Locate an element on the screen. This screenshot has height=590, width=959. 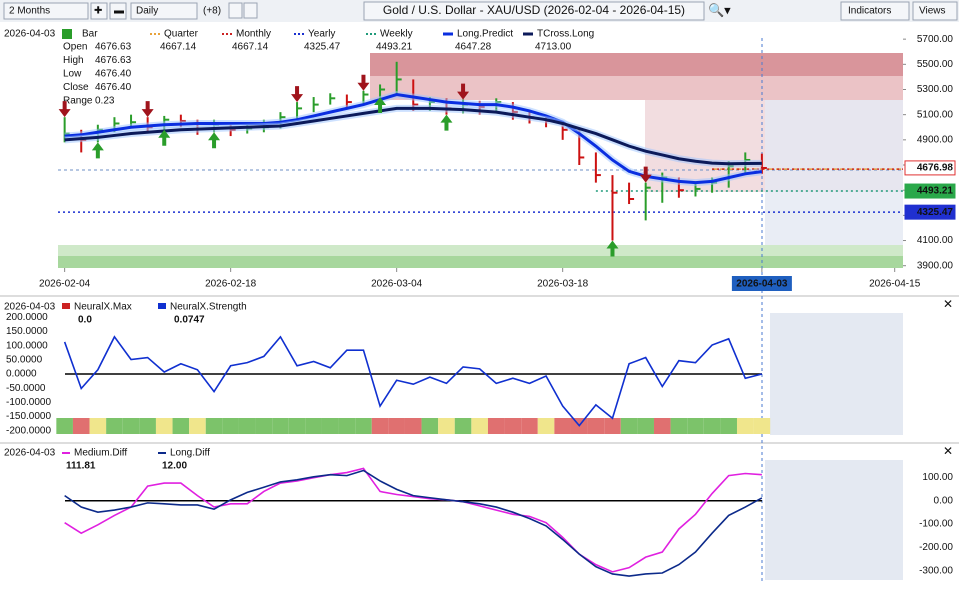
price-tag-label: 4676.98 is located at coordinates (935, 168).